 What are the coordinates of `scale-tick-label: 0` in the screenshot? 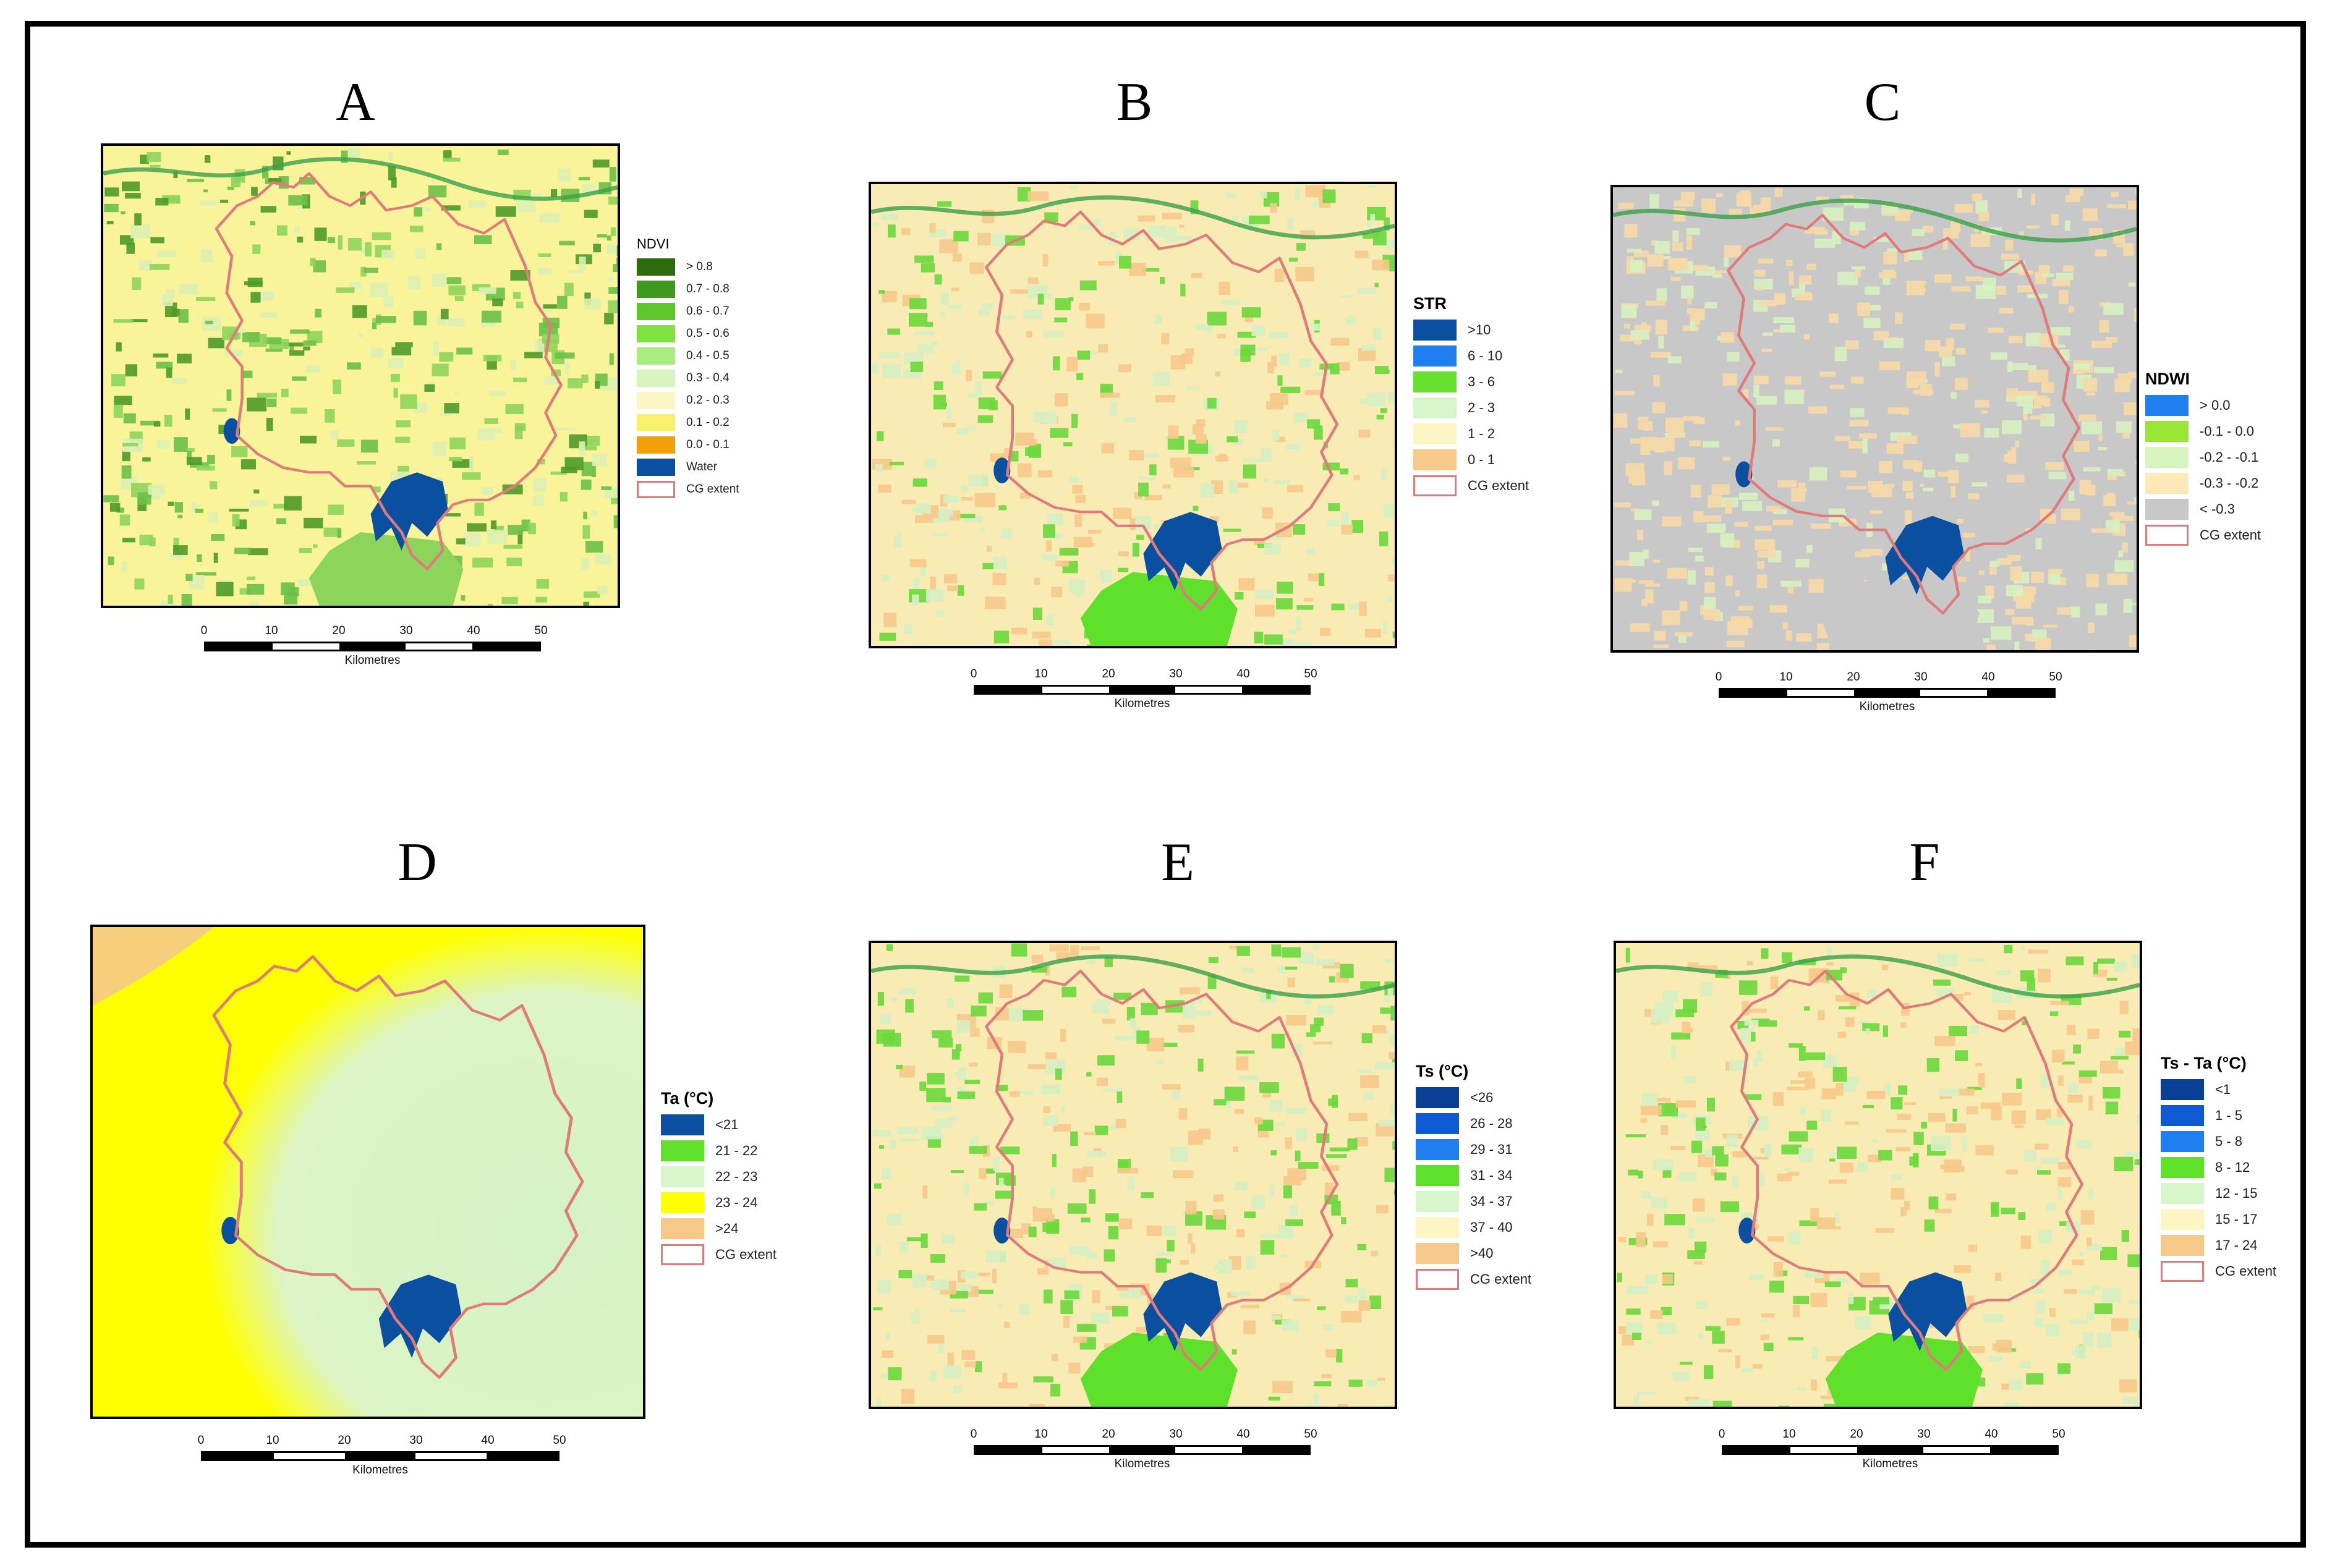 It's located at (1718, 678).